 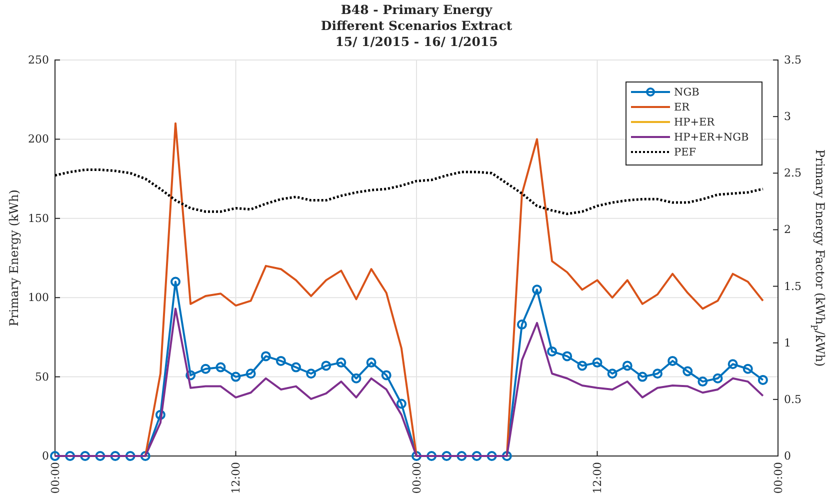 What do you see at coordinates (793, 60) in the screenshot?
I see `y2-tick-label: 3.5` at bounding box center [793, 60].